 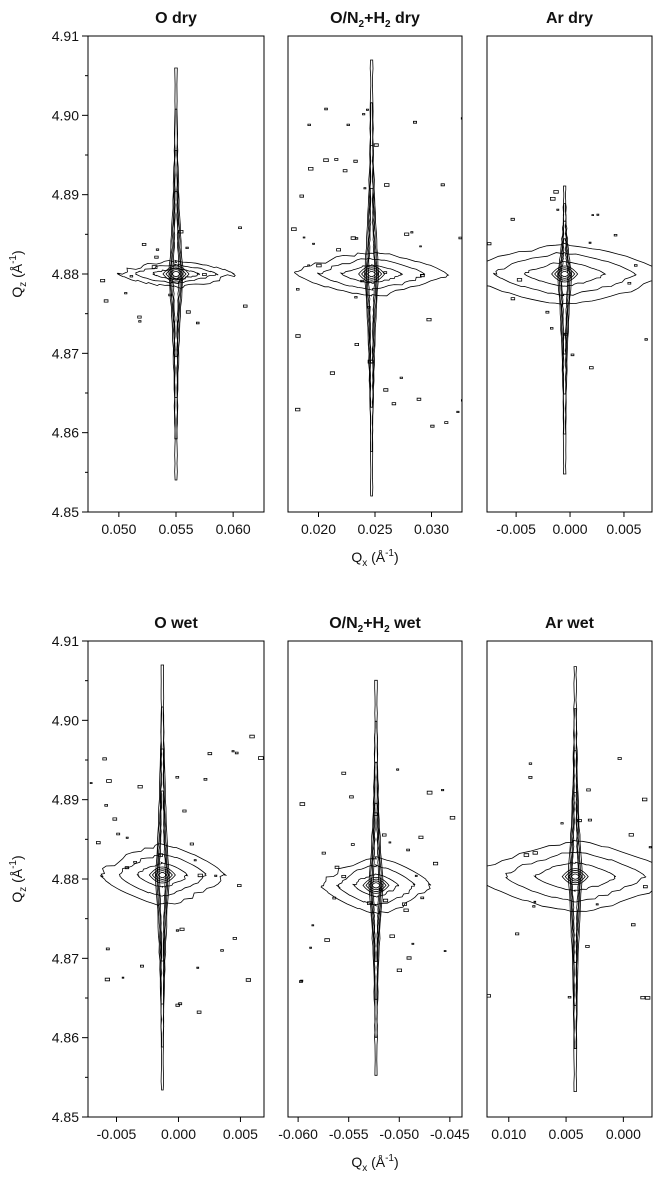 What do you see at coordinates (176, 623) in the screenshot?
I see `panel-title: O wet` at bounding box center [176, 623].